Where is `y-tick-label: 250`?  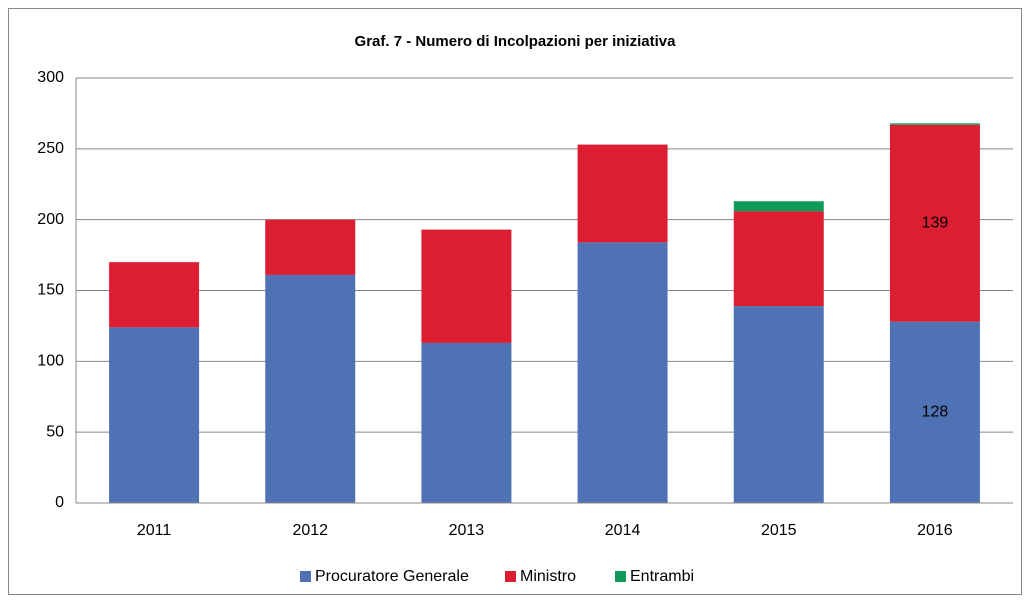
y-tick-label: 250 is located at coordinates (50, 148).